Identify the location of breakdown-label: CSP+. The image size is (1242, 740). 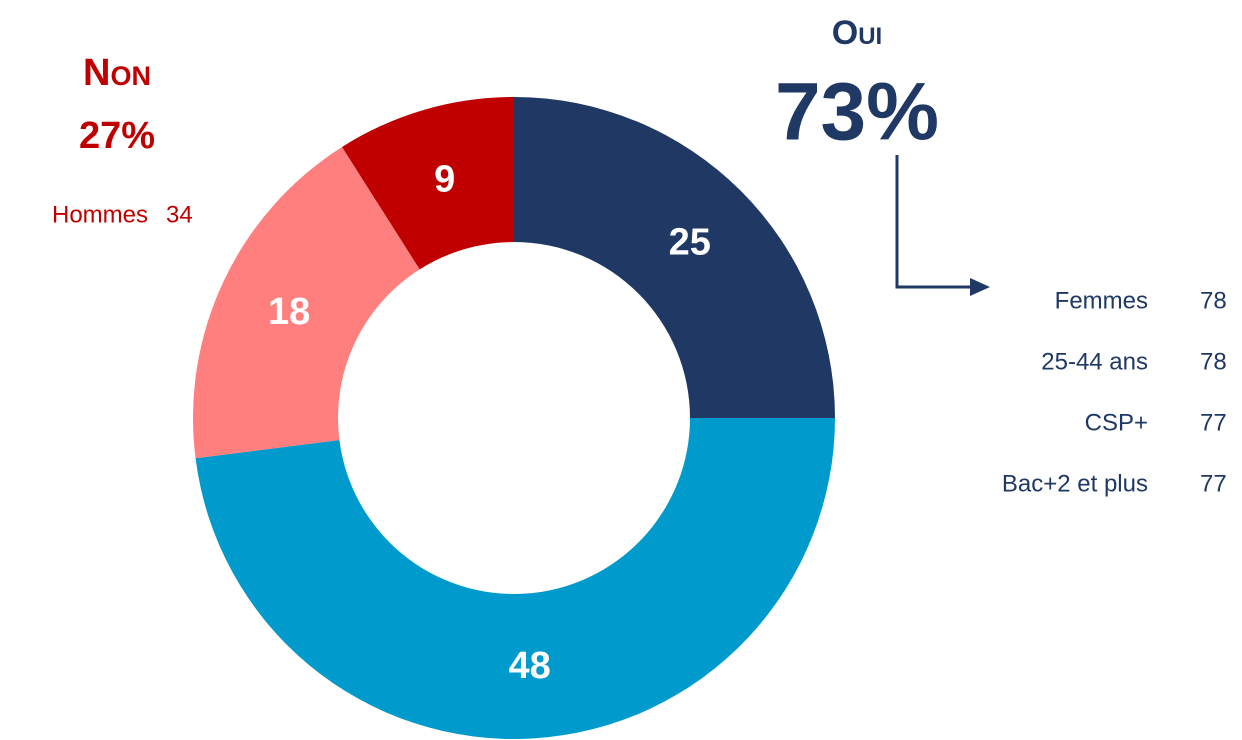
(1116, 422).